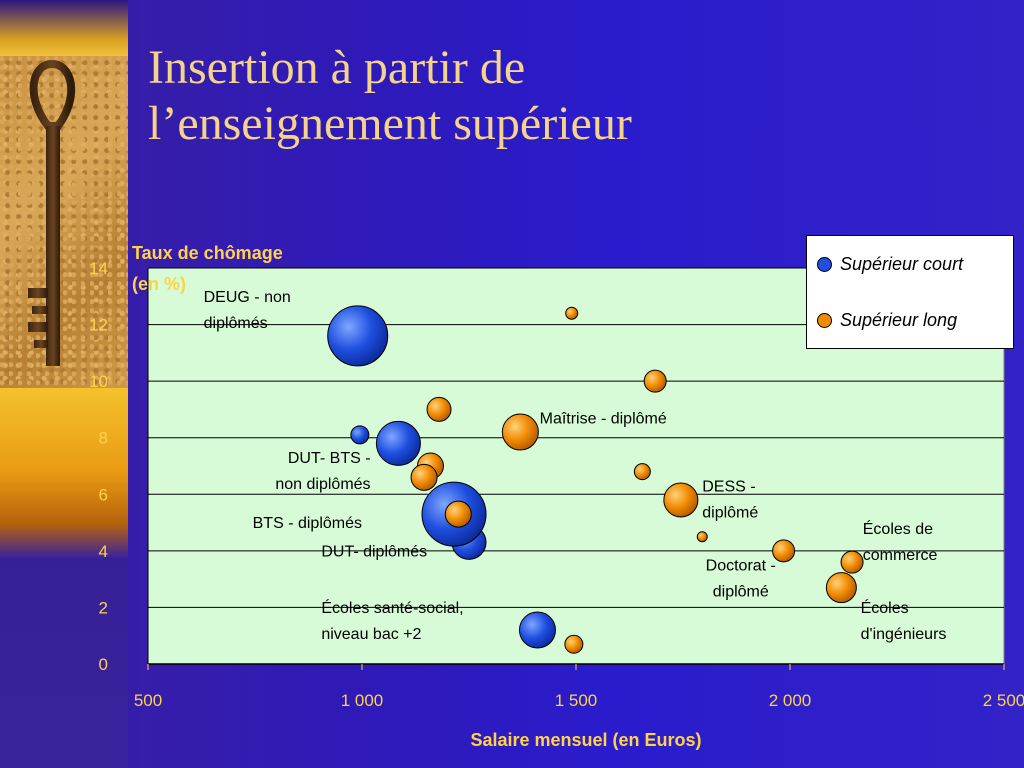 The width and height of the screenshot is (1024, 768). What do you see at coordinates (148, 700) in the screenshot?
I see `x-tick-label-0: 500` at bounding box center [148, 700].